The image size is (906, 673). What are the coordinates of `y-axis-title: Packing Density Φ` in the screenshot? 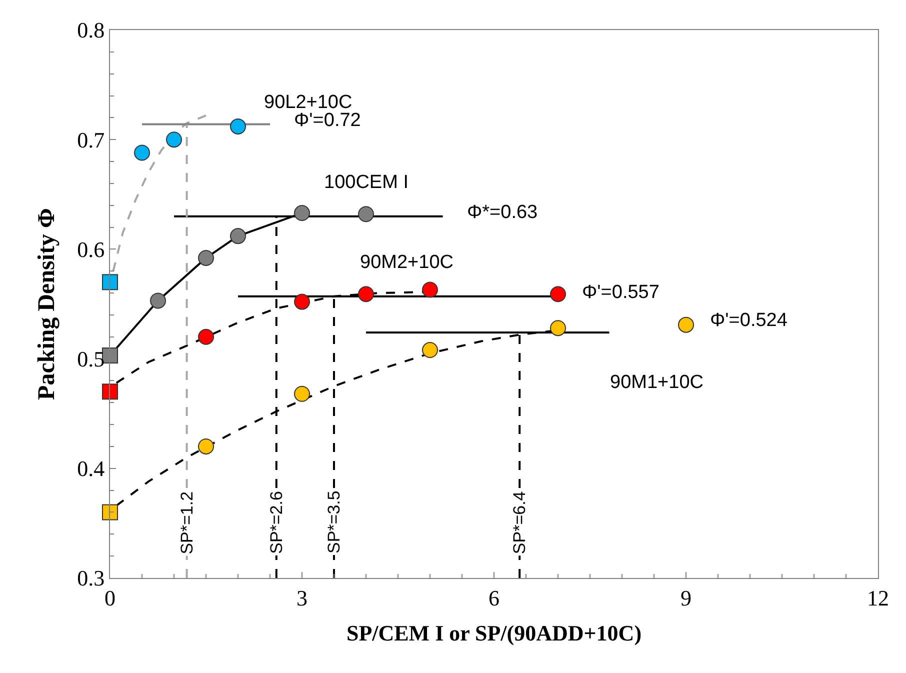 It's located at (47, 304).